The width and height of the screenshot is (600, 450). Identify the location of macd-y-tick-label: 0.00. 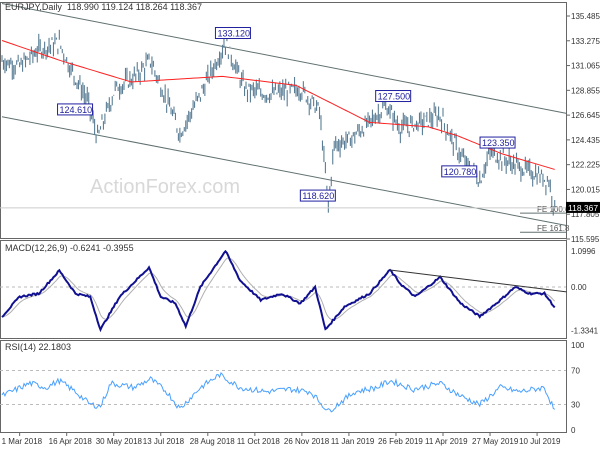
(579, 287).